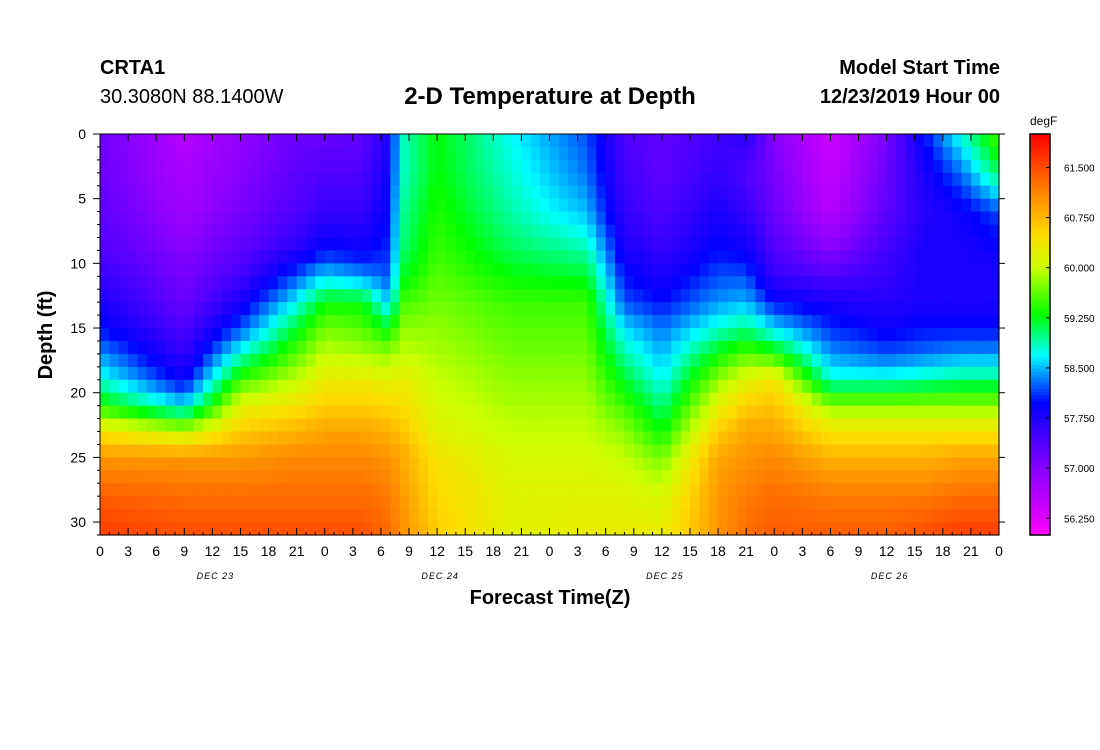 The image size is (1100, 750). Describe the element at coordinates (192, 97) in the screenshot. I see `station-coordinates: 30.3080N 88.1400W` at that location.